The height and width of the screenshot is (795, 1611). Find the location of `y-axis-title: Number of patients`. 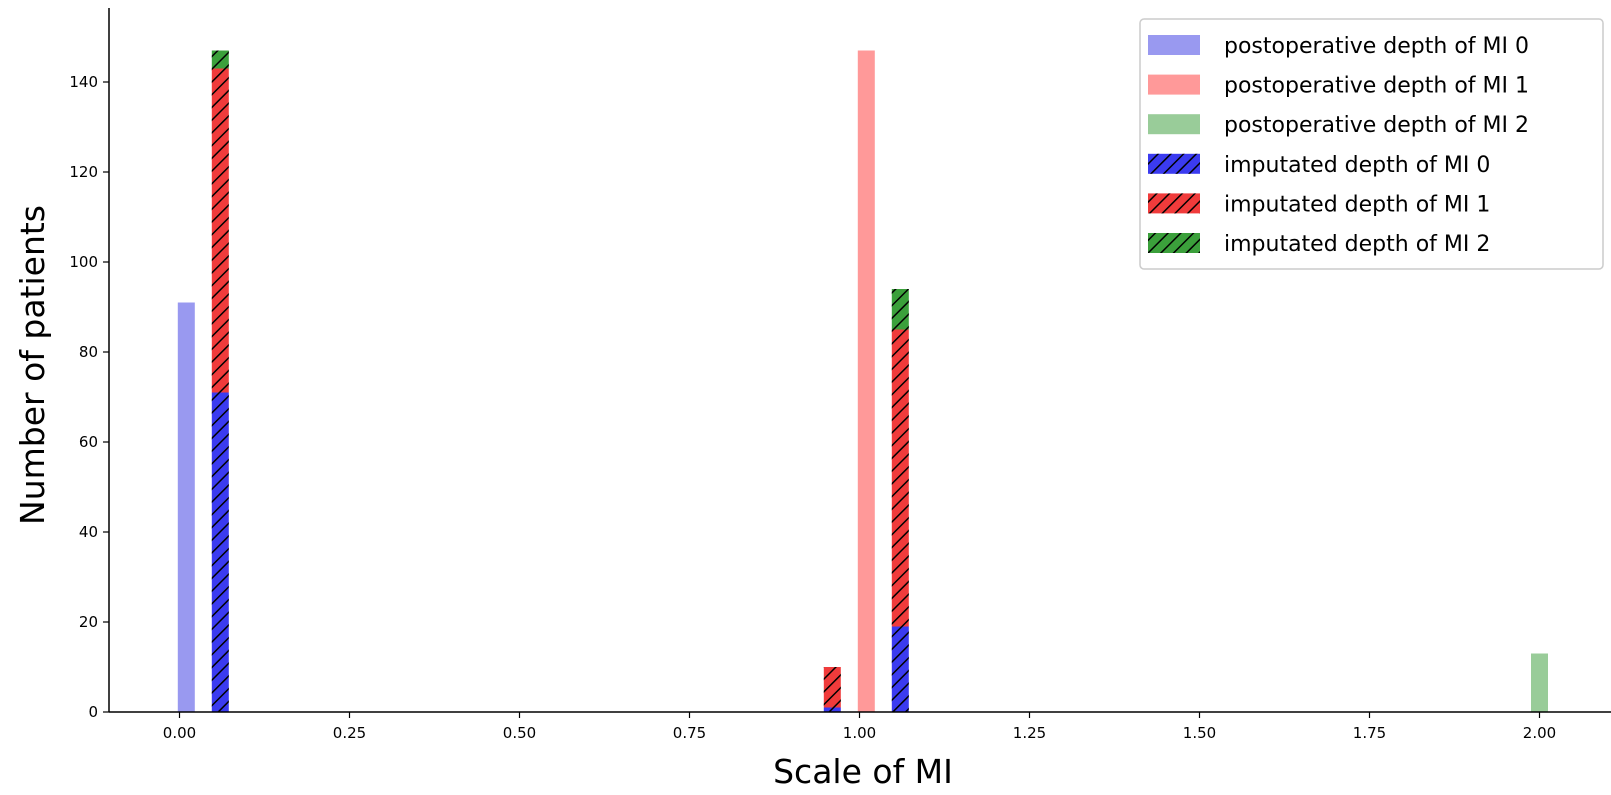

y-axis-title: Number of patients is located at coordinates (32, 365).